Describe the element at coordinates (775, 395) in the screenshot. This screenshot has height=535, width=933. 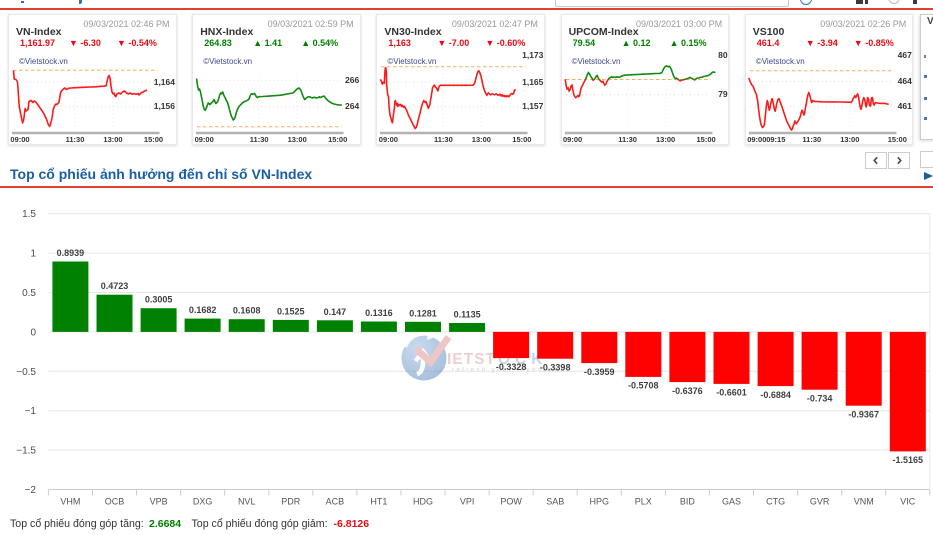
I see `svg-text: -0.6884` at that location.